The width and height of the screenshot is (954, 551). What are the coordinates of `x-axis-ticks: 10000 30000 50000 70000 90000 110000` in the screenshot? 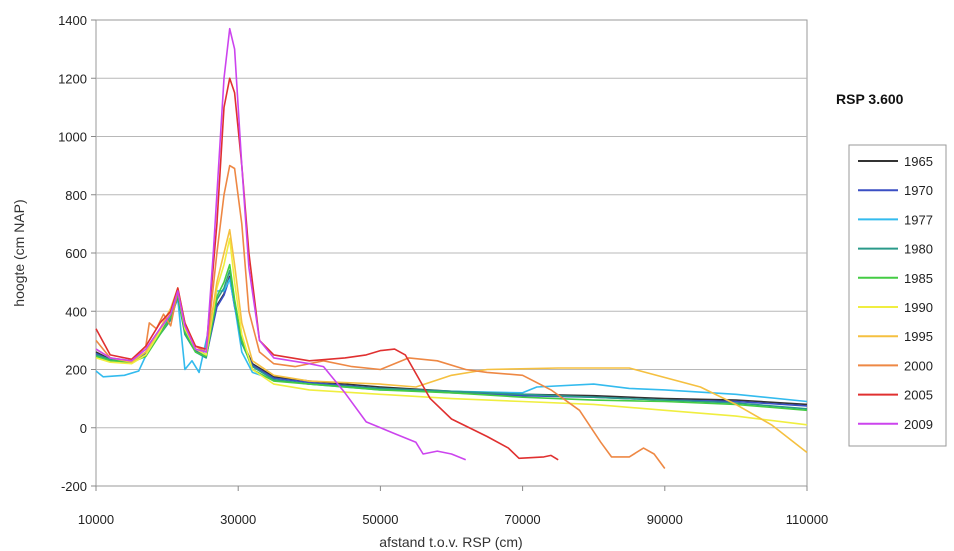 It's located at (453, 506).